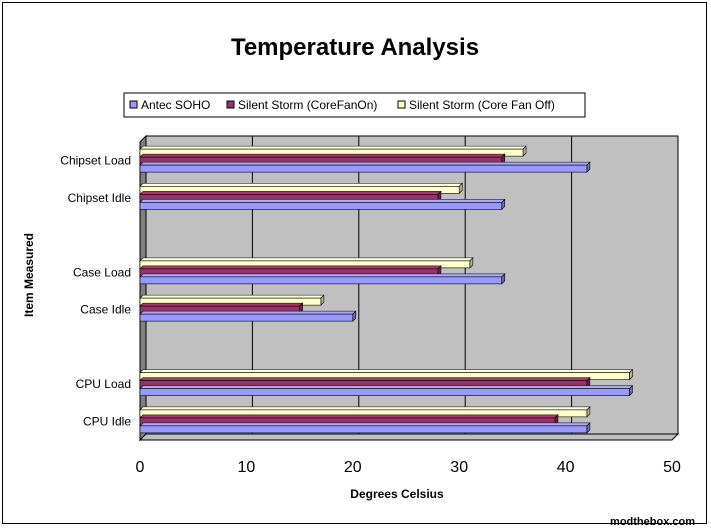 This screenshot has height=528, width=711. I want to click on plot-floor, so click(409, 437).